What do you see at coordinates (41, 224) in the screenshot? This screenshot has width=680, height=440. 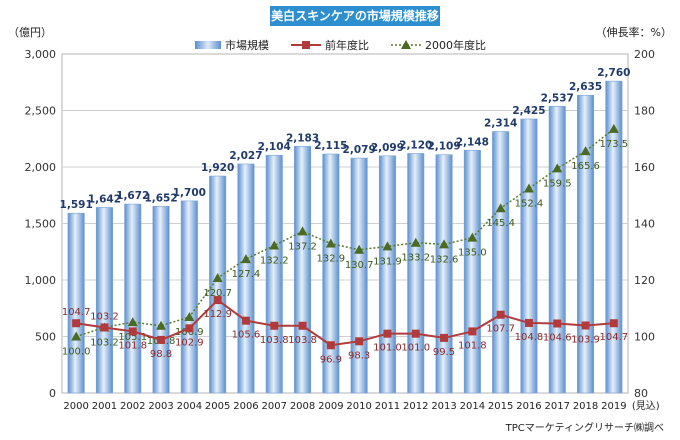 I see `y-left-tick-label: 1,500` at bounding box center [41, 224].